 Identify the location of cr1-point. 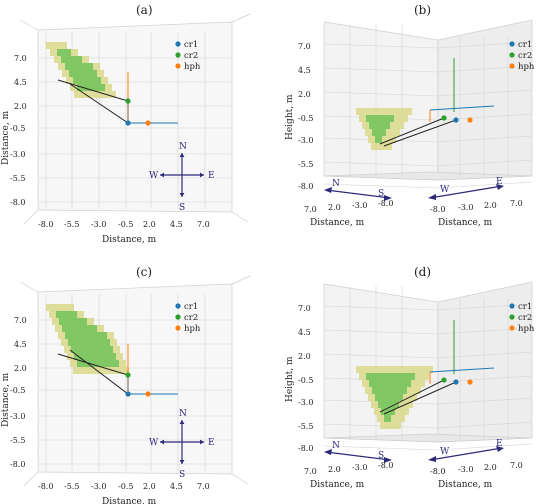
(128, 123).